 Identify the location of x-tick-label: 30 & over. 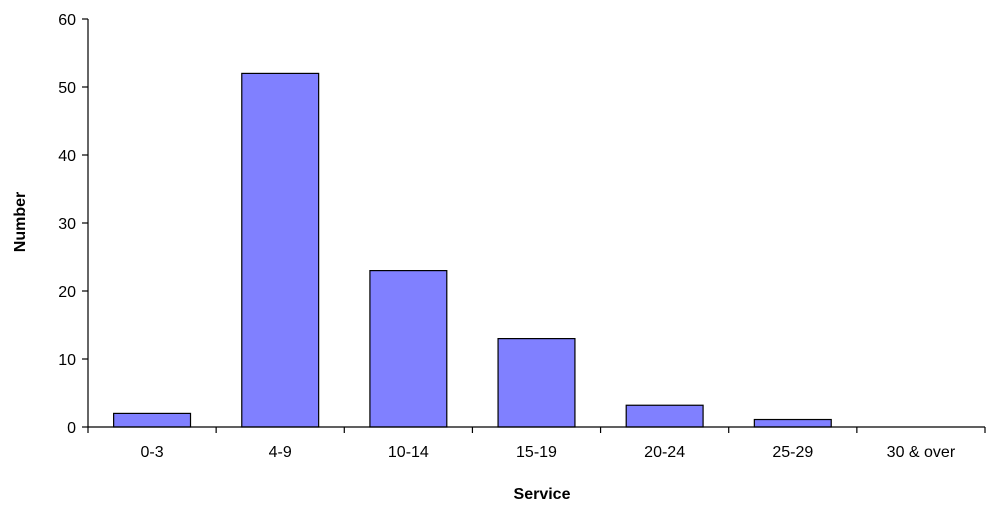
(921, 452).